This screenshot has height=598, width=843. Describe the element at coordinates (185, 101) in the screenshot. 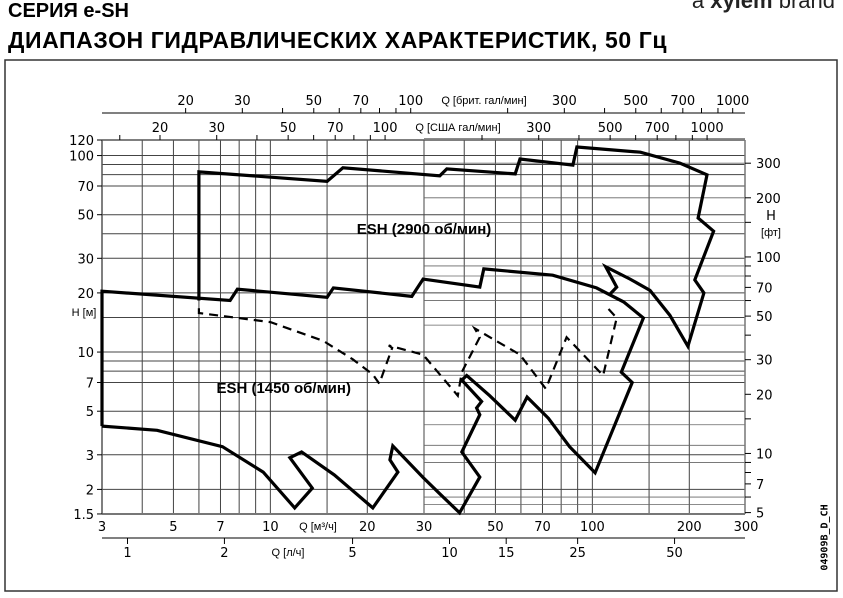

I see `imp-tick-label: 20` at that location.